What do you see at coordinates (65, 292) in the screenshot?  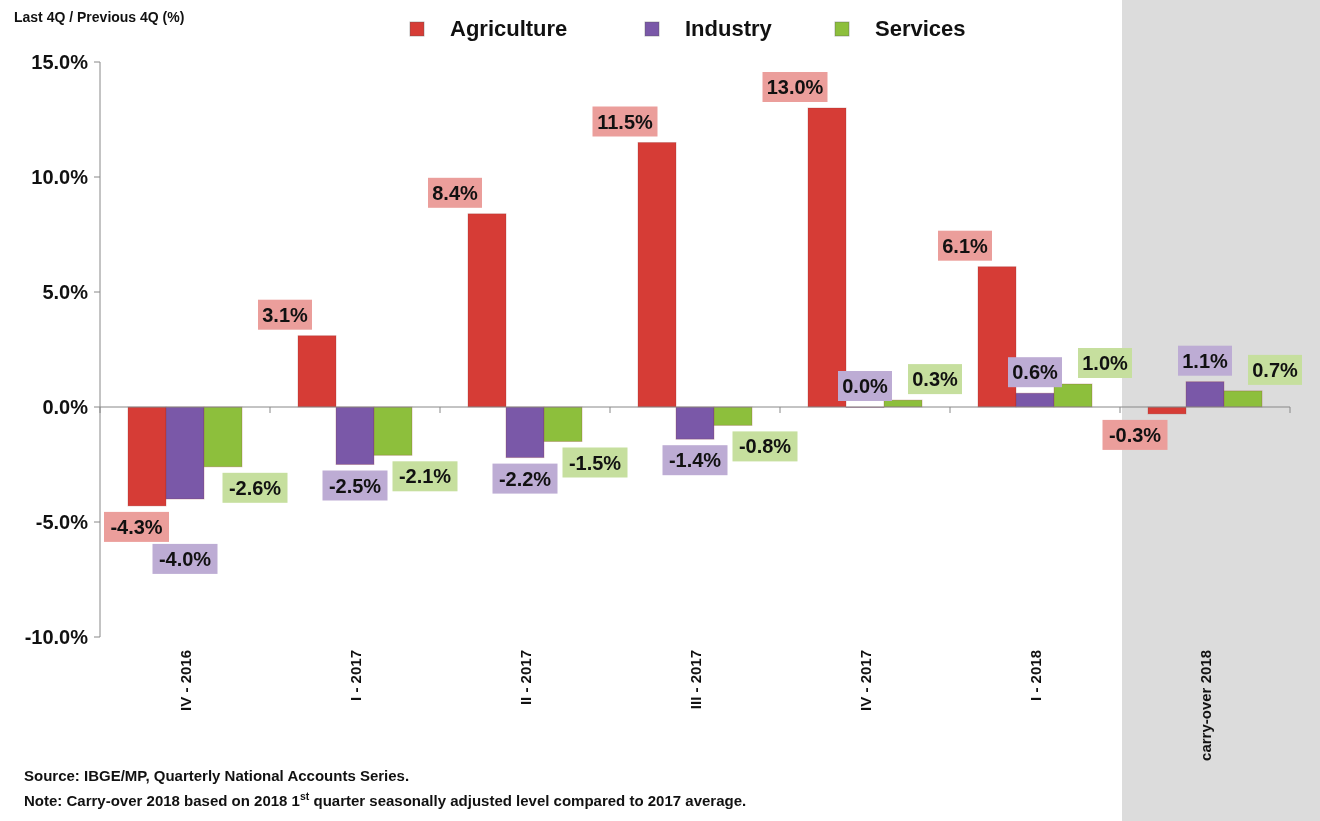 I see `y-tick-label: 5.0%` at bounding box center [65, 292].